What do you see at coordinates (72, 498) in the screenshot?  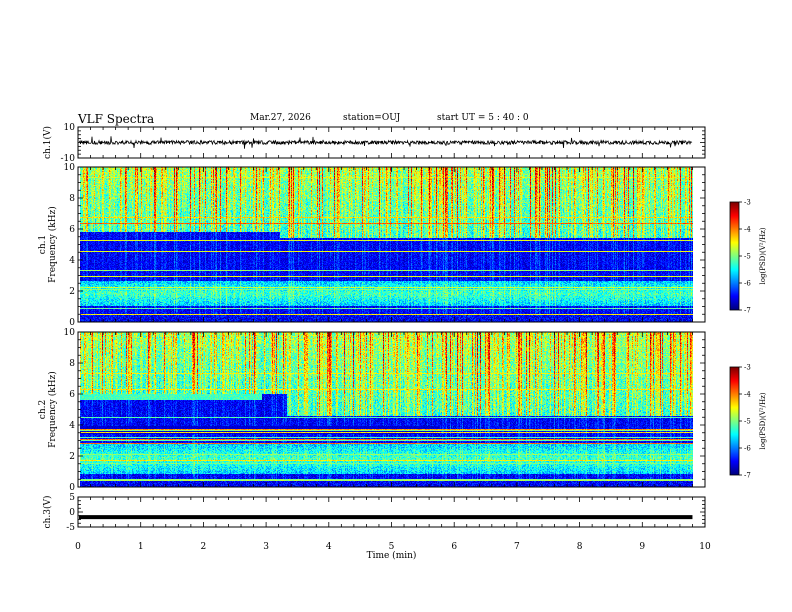 I see `y-tick-label: 5` at bounding box center [72, 498].